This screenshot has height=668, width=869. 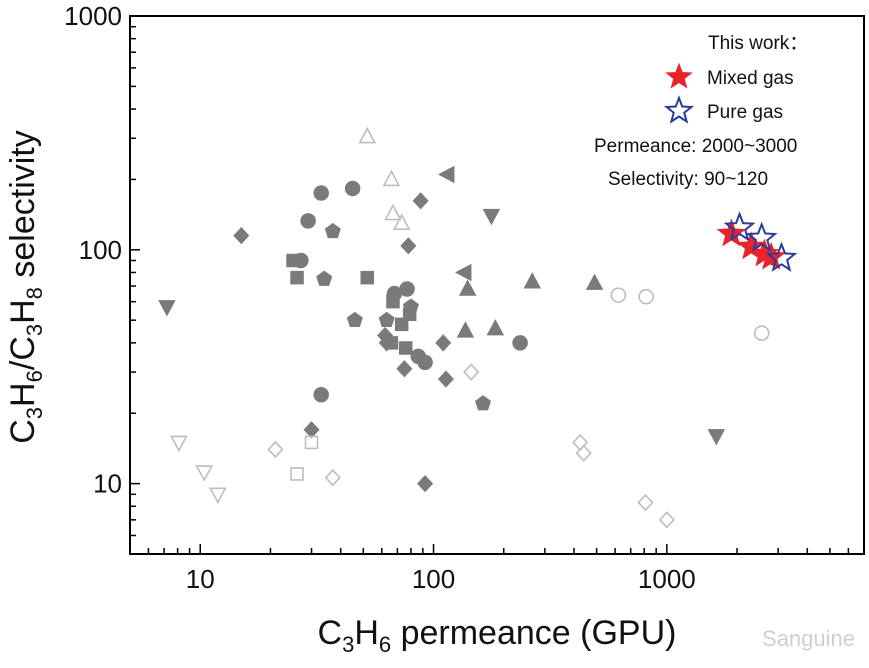 I want to click on x-tick-label: 10, so click(x=200, y=579).